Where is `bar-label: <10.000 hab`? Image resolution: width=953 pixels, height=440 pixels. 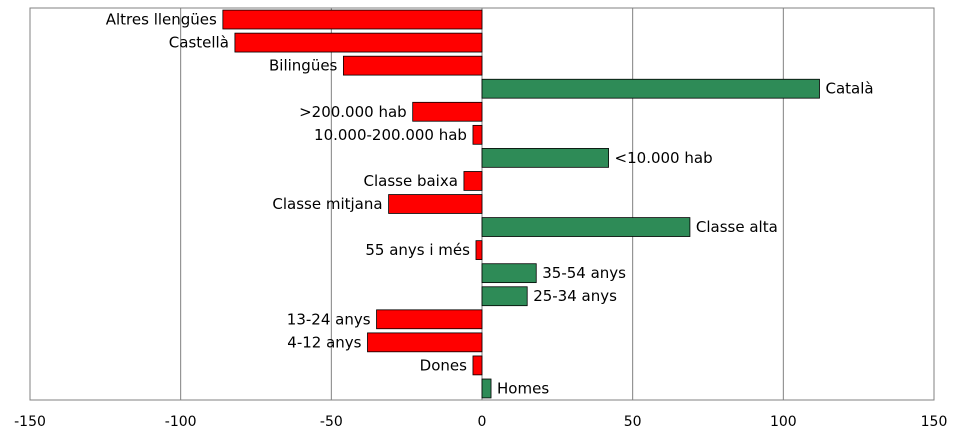 bar-label: <10.000 hab is located at coordinates (664, 158).